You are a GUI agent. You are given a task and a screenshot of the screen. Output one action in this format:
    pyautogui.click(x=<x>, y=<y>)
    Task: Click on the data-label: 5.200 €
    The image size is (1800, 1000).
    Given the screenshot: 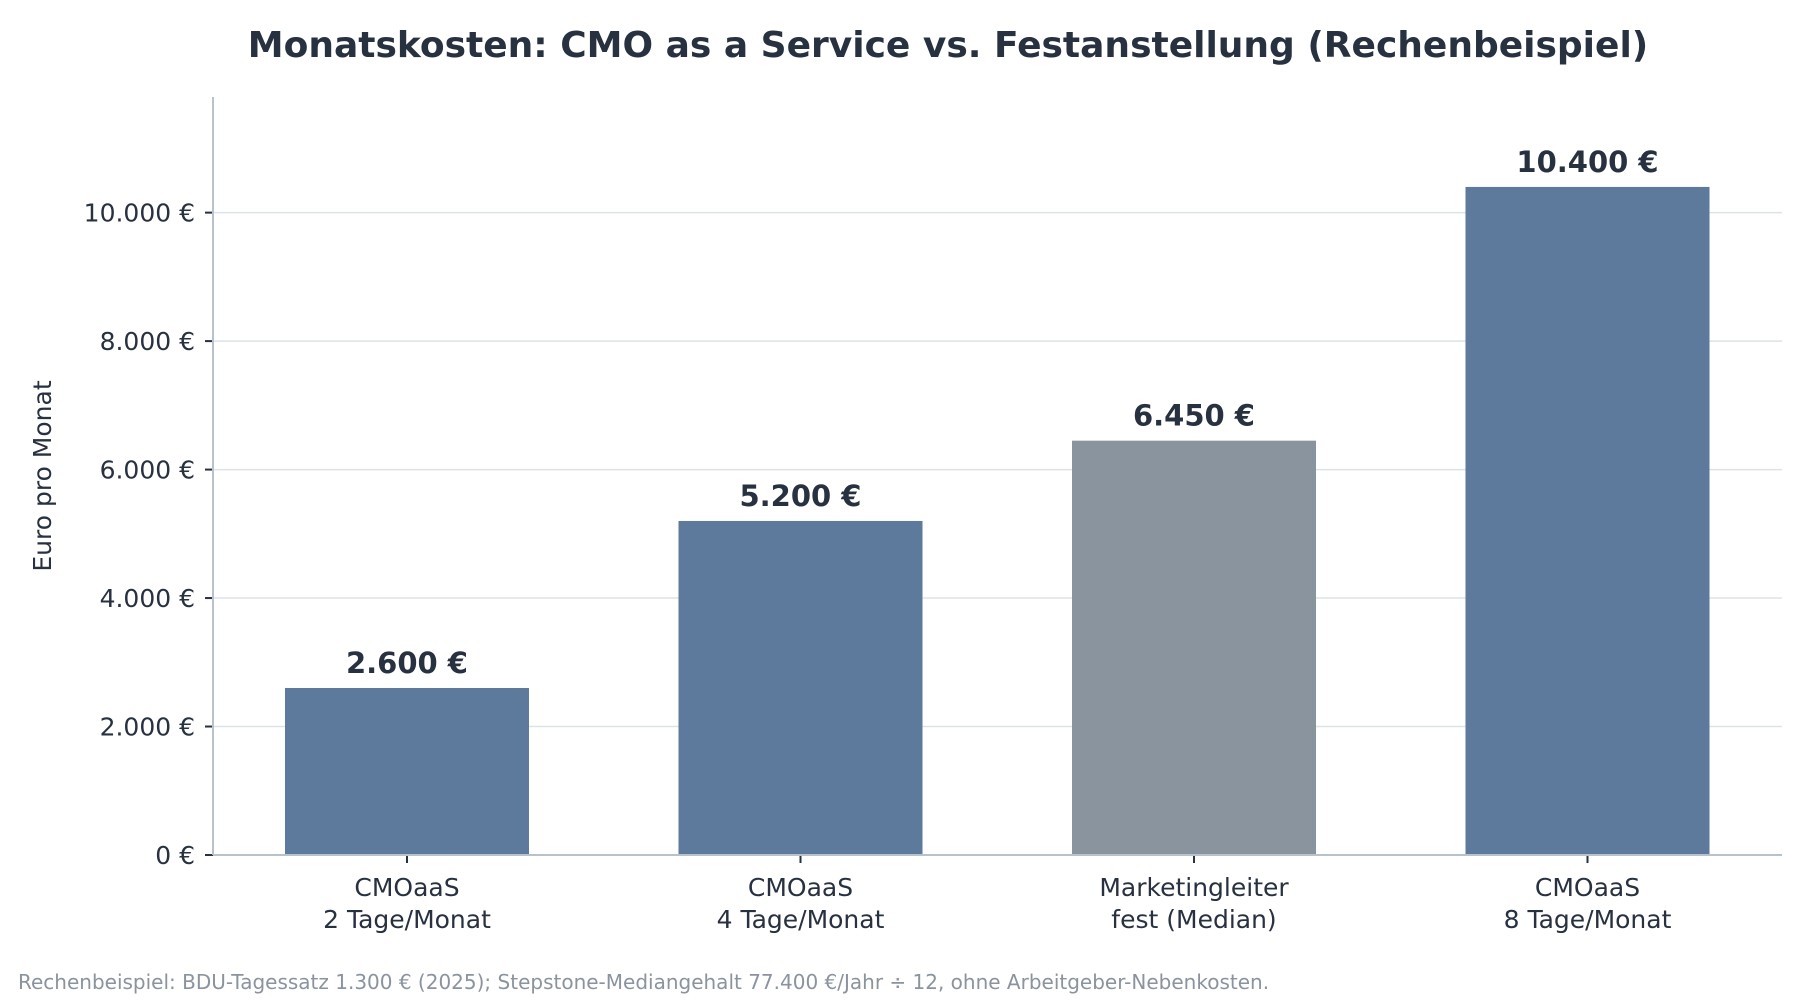 What is the action you would take?
    pyautogui.click(x=800, y=496)
    